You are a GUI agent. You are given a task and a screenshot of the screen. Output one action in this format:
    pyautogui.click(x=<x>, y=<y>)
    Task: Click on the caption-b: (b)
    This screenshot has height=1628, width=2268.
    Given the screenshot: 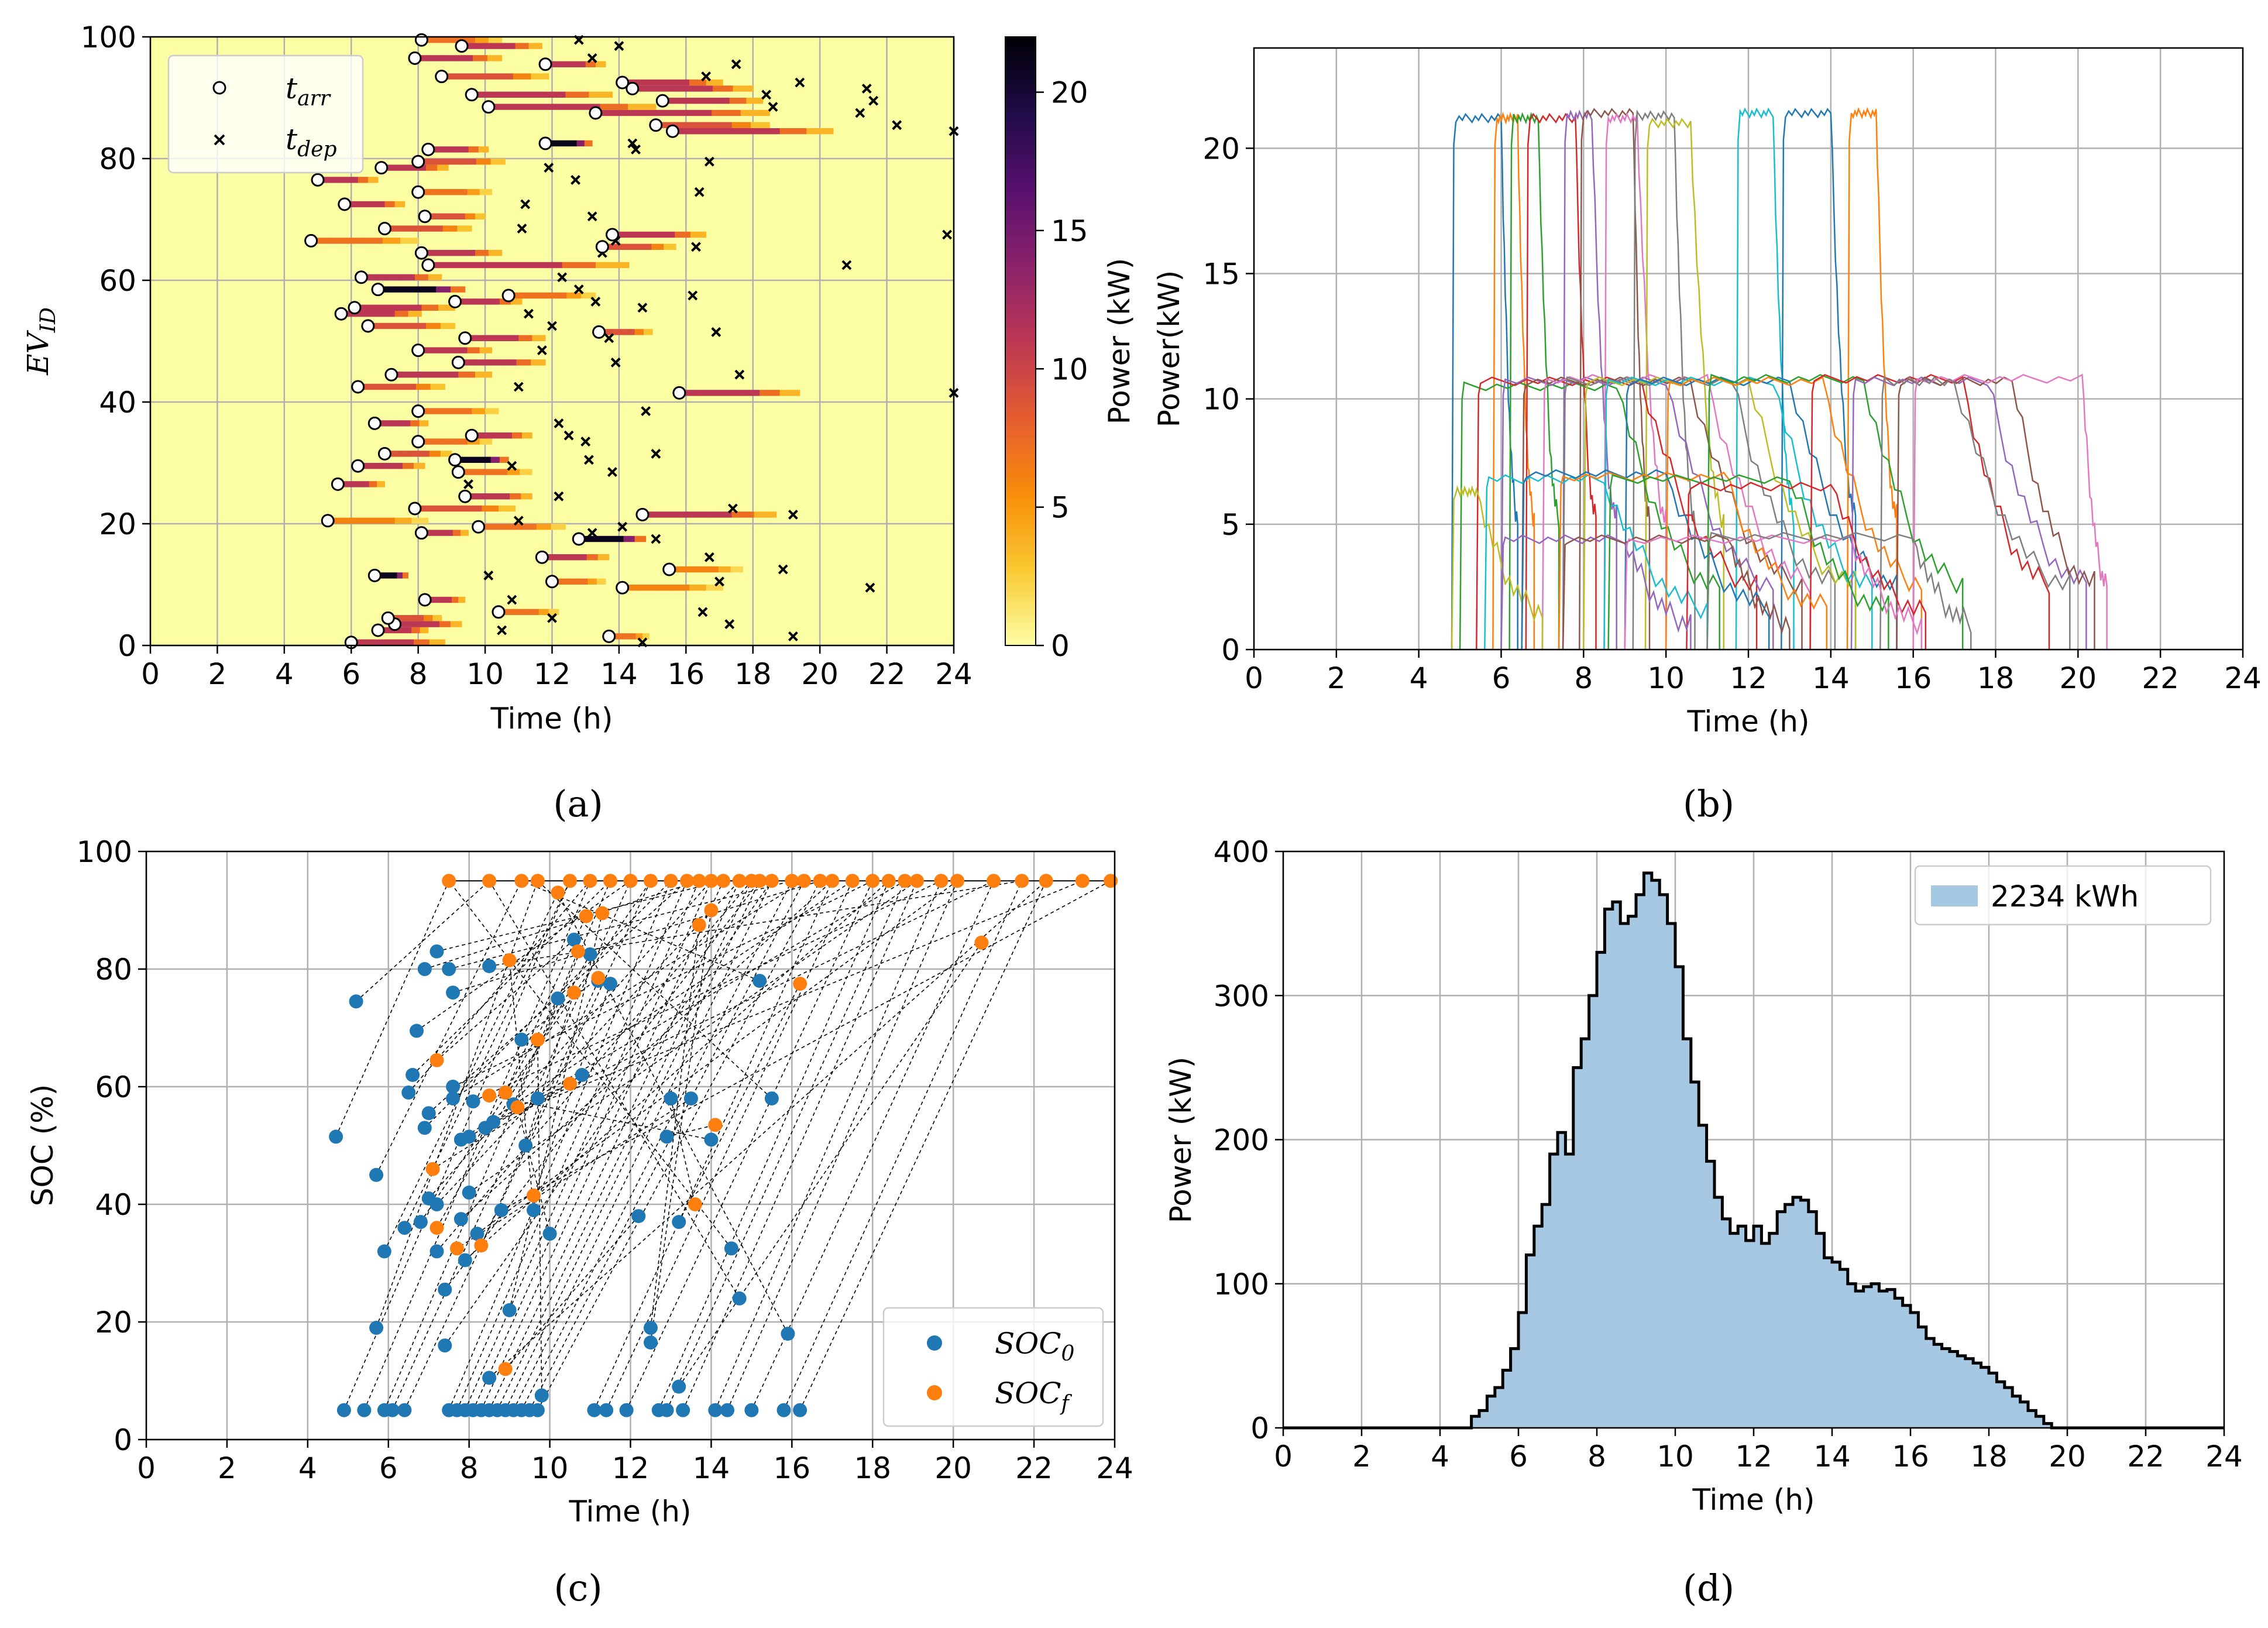 What is the action you would take?
    pyautogui.click(x=1708, y=803)
    